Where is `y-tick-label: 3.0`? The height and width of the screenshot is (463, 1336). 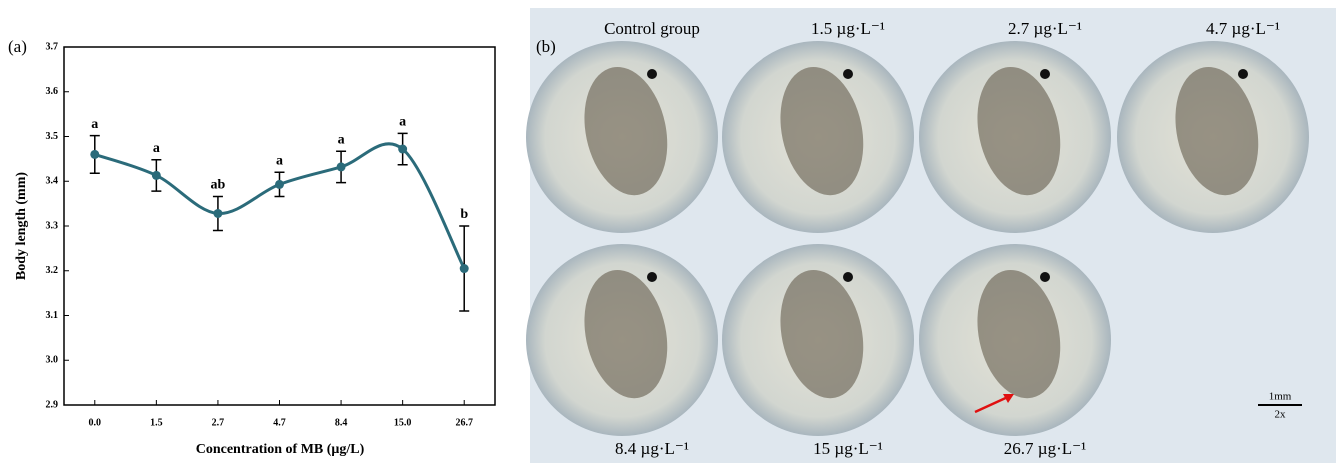
y-tick-label: 3.0 is located at coordinates (52, 360).